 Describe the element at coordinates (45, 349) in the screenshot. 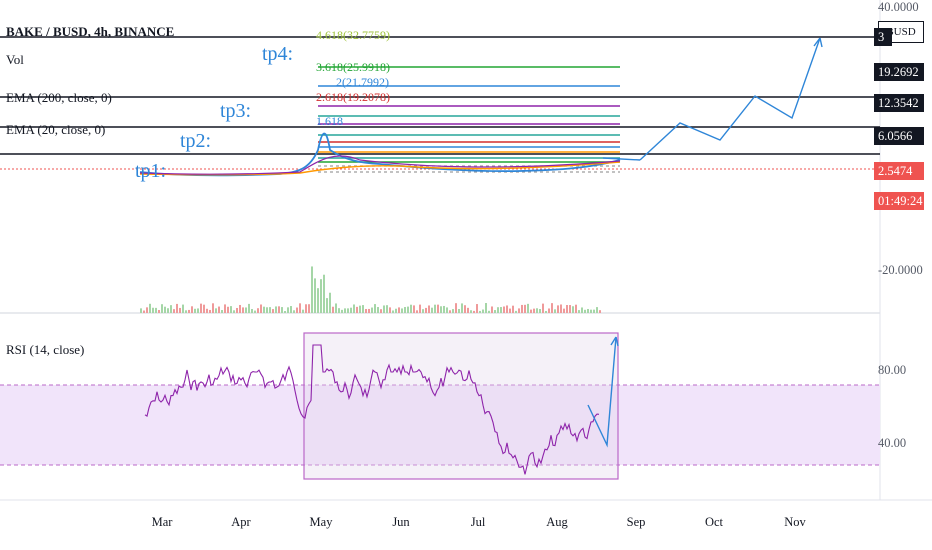

I see `rsi-legend: RSI (14, close)` at that location.